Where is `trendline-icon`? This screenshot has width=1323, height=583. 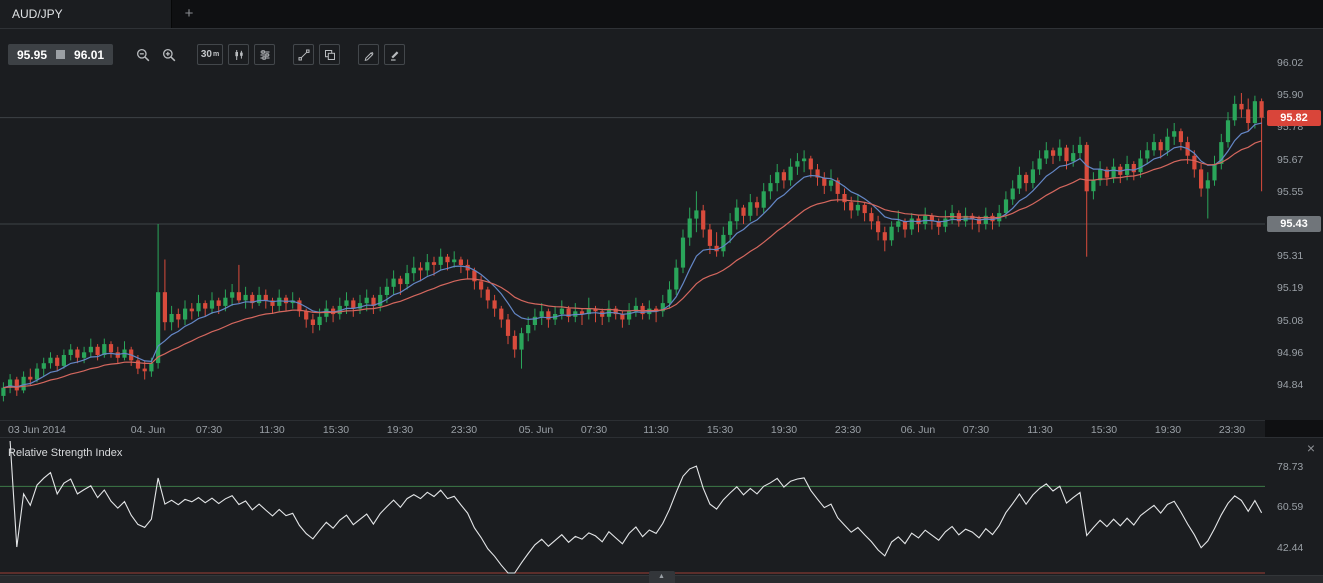
trendline-icon is located at coordinates (304, 55).